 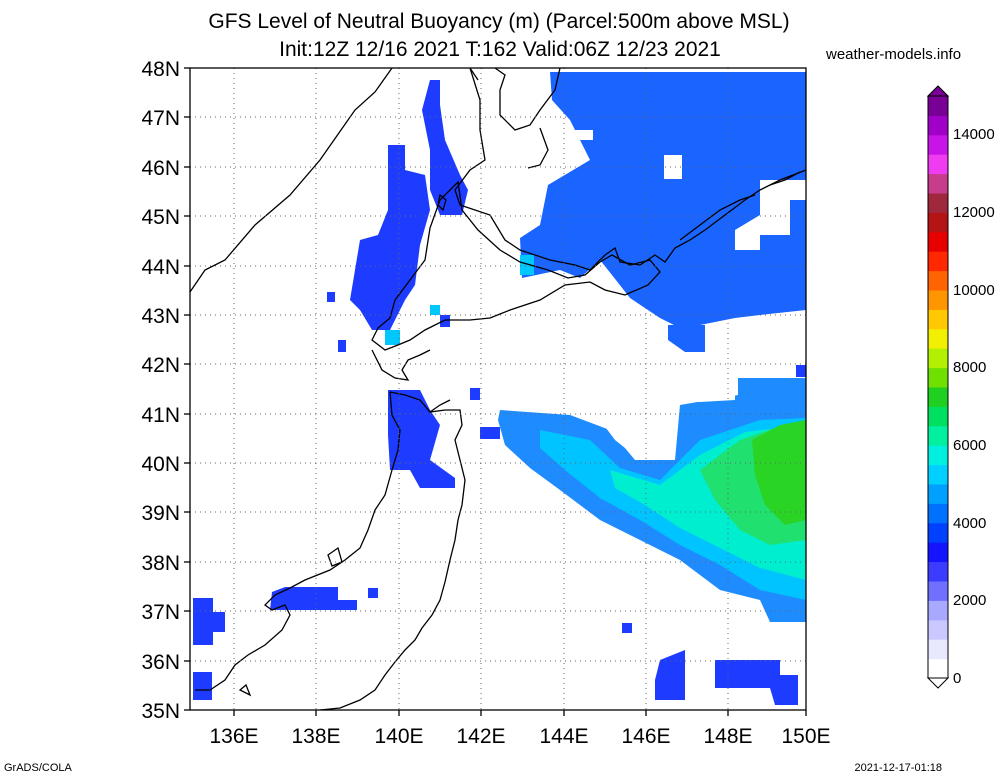 I want to click on coastline-sakhalin, so click(x=630, y=169).